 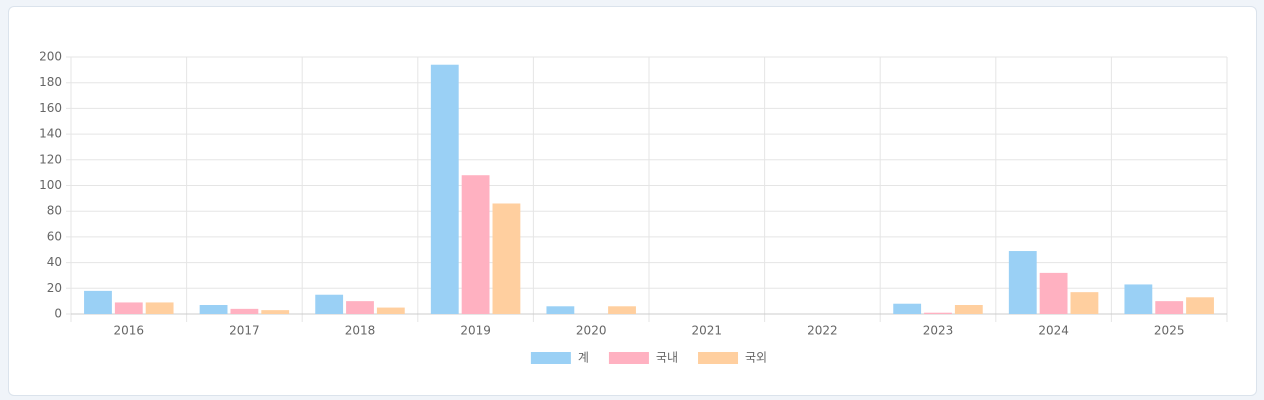 What do you see at coordinates (54, 288) in the screenshot?
I see `y-tick-label: 20` at bounding box center [54, 288].